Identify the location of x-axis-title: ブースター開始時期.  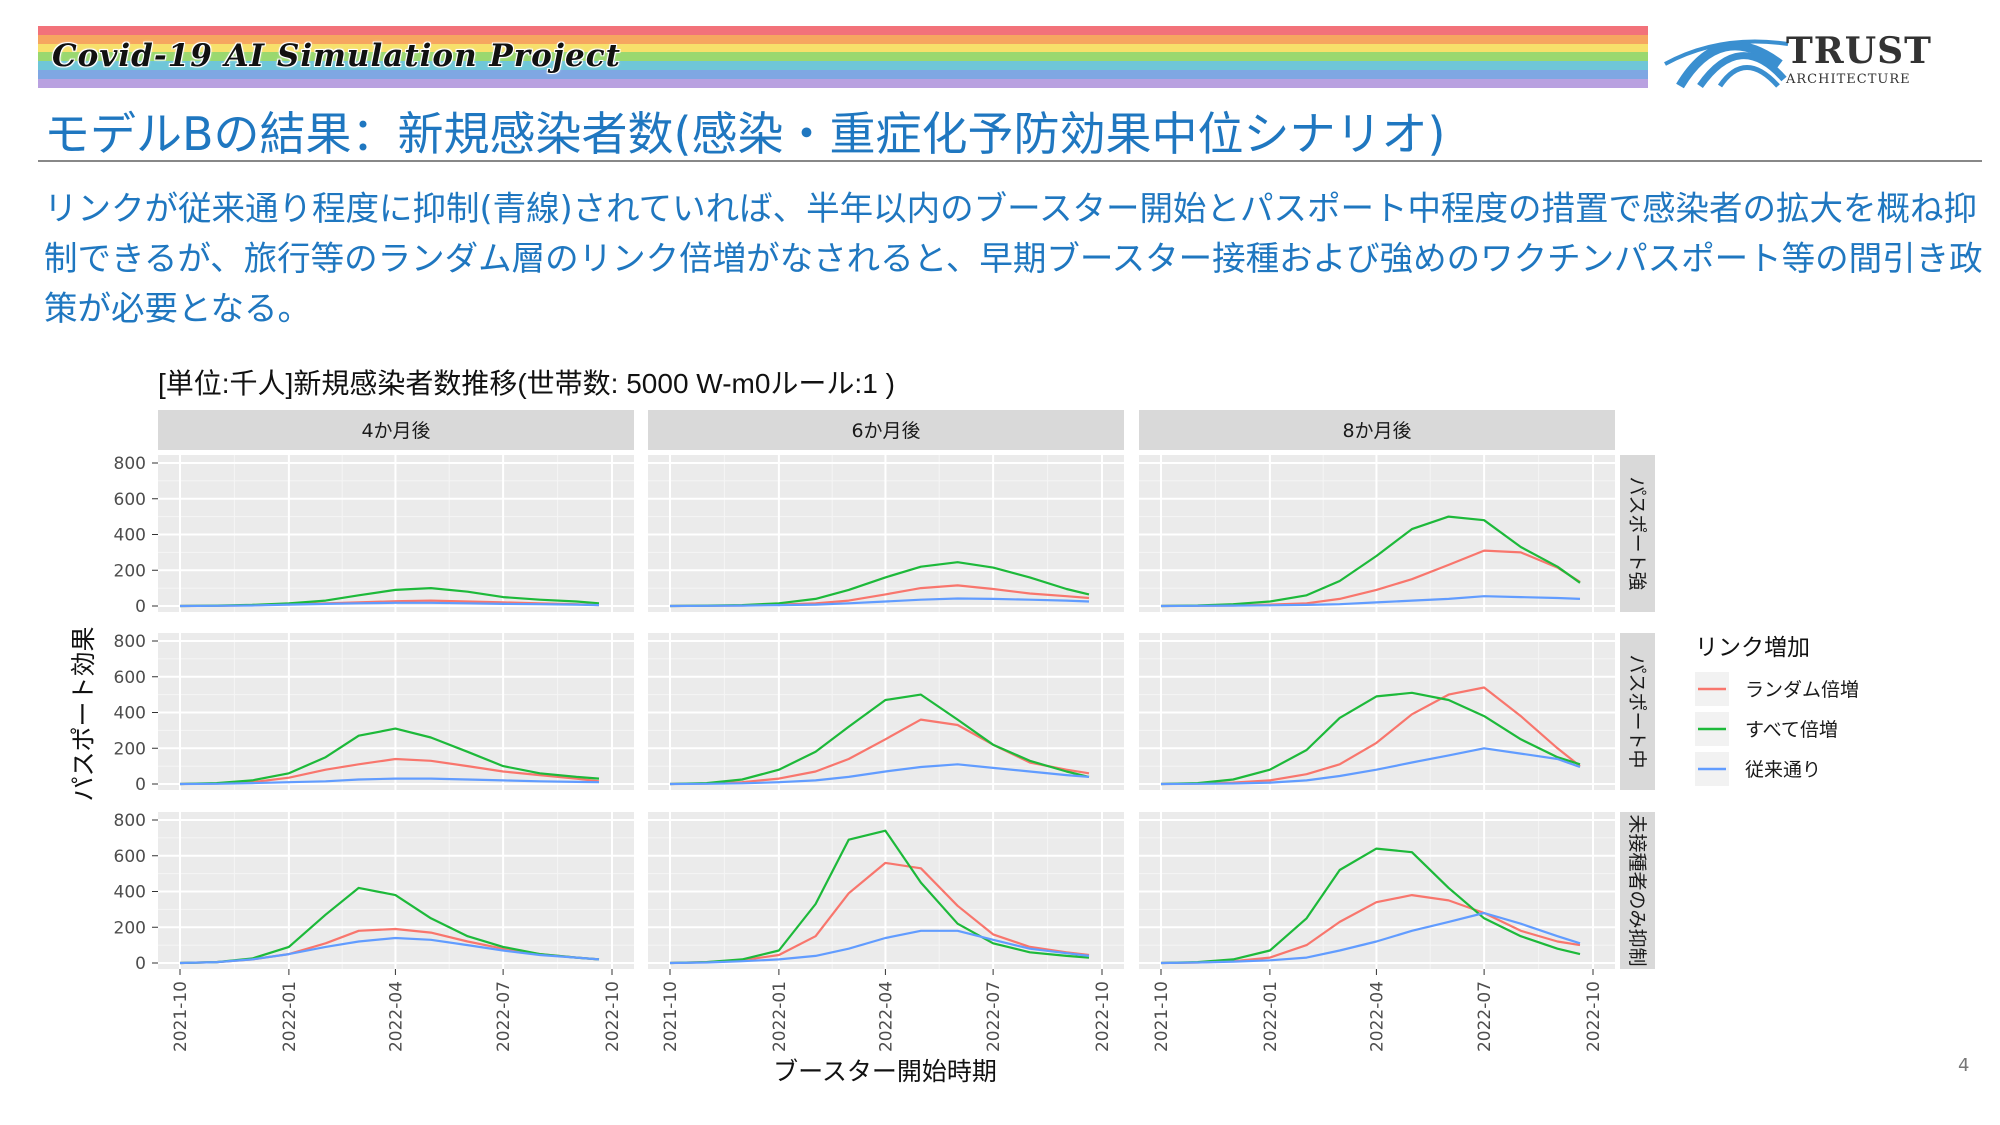
(885, 1071).